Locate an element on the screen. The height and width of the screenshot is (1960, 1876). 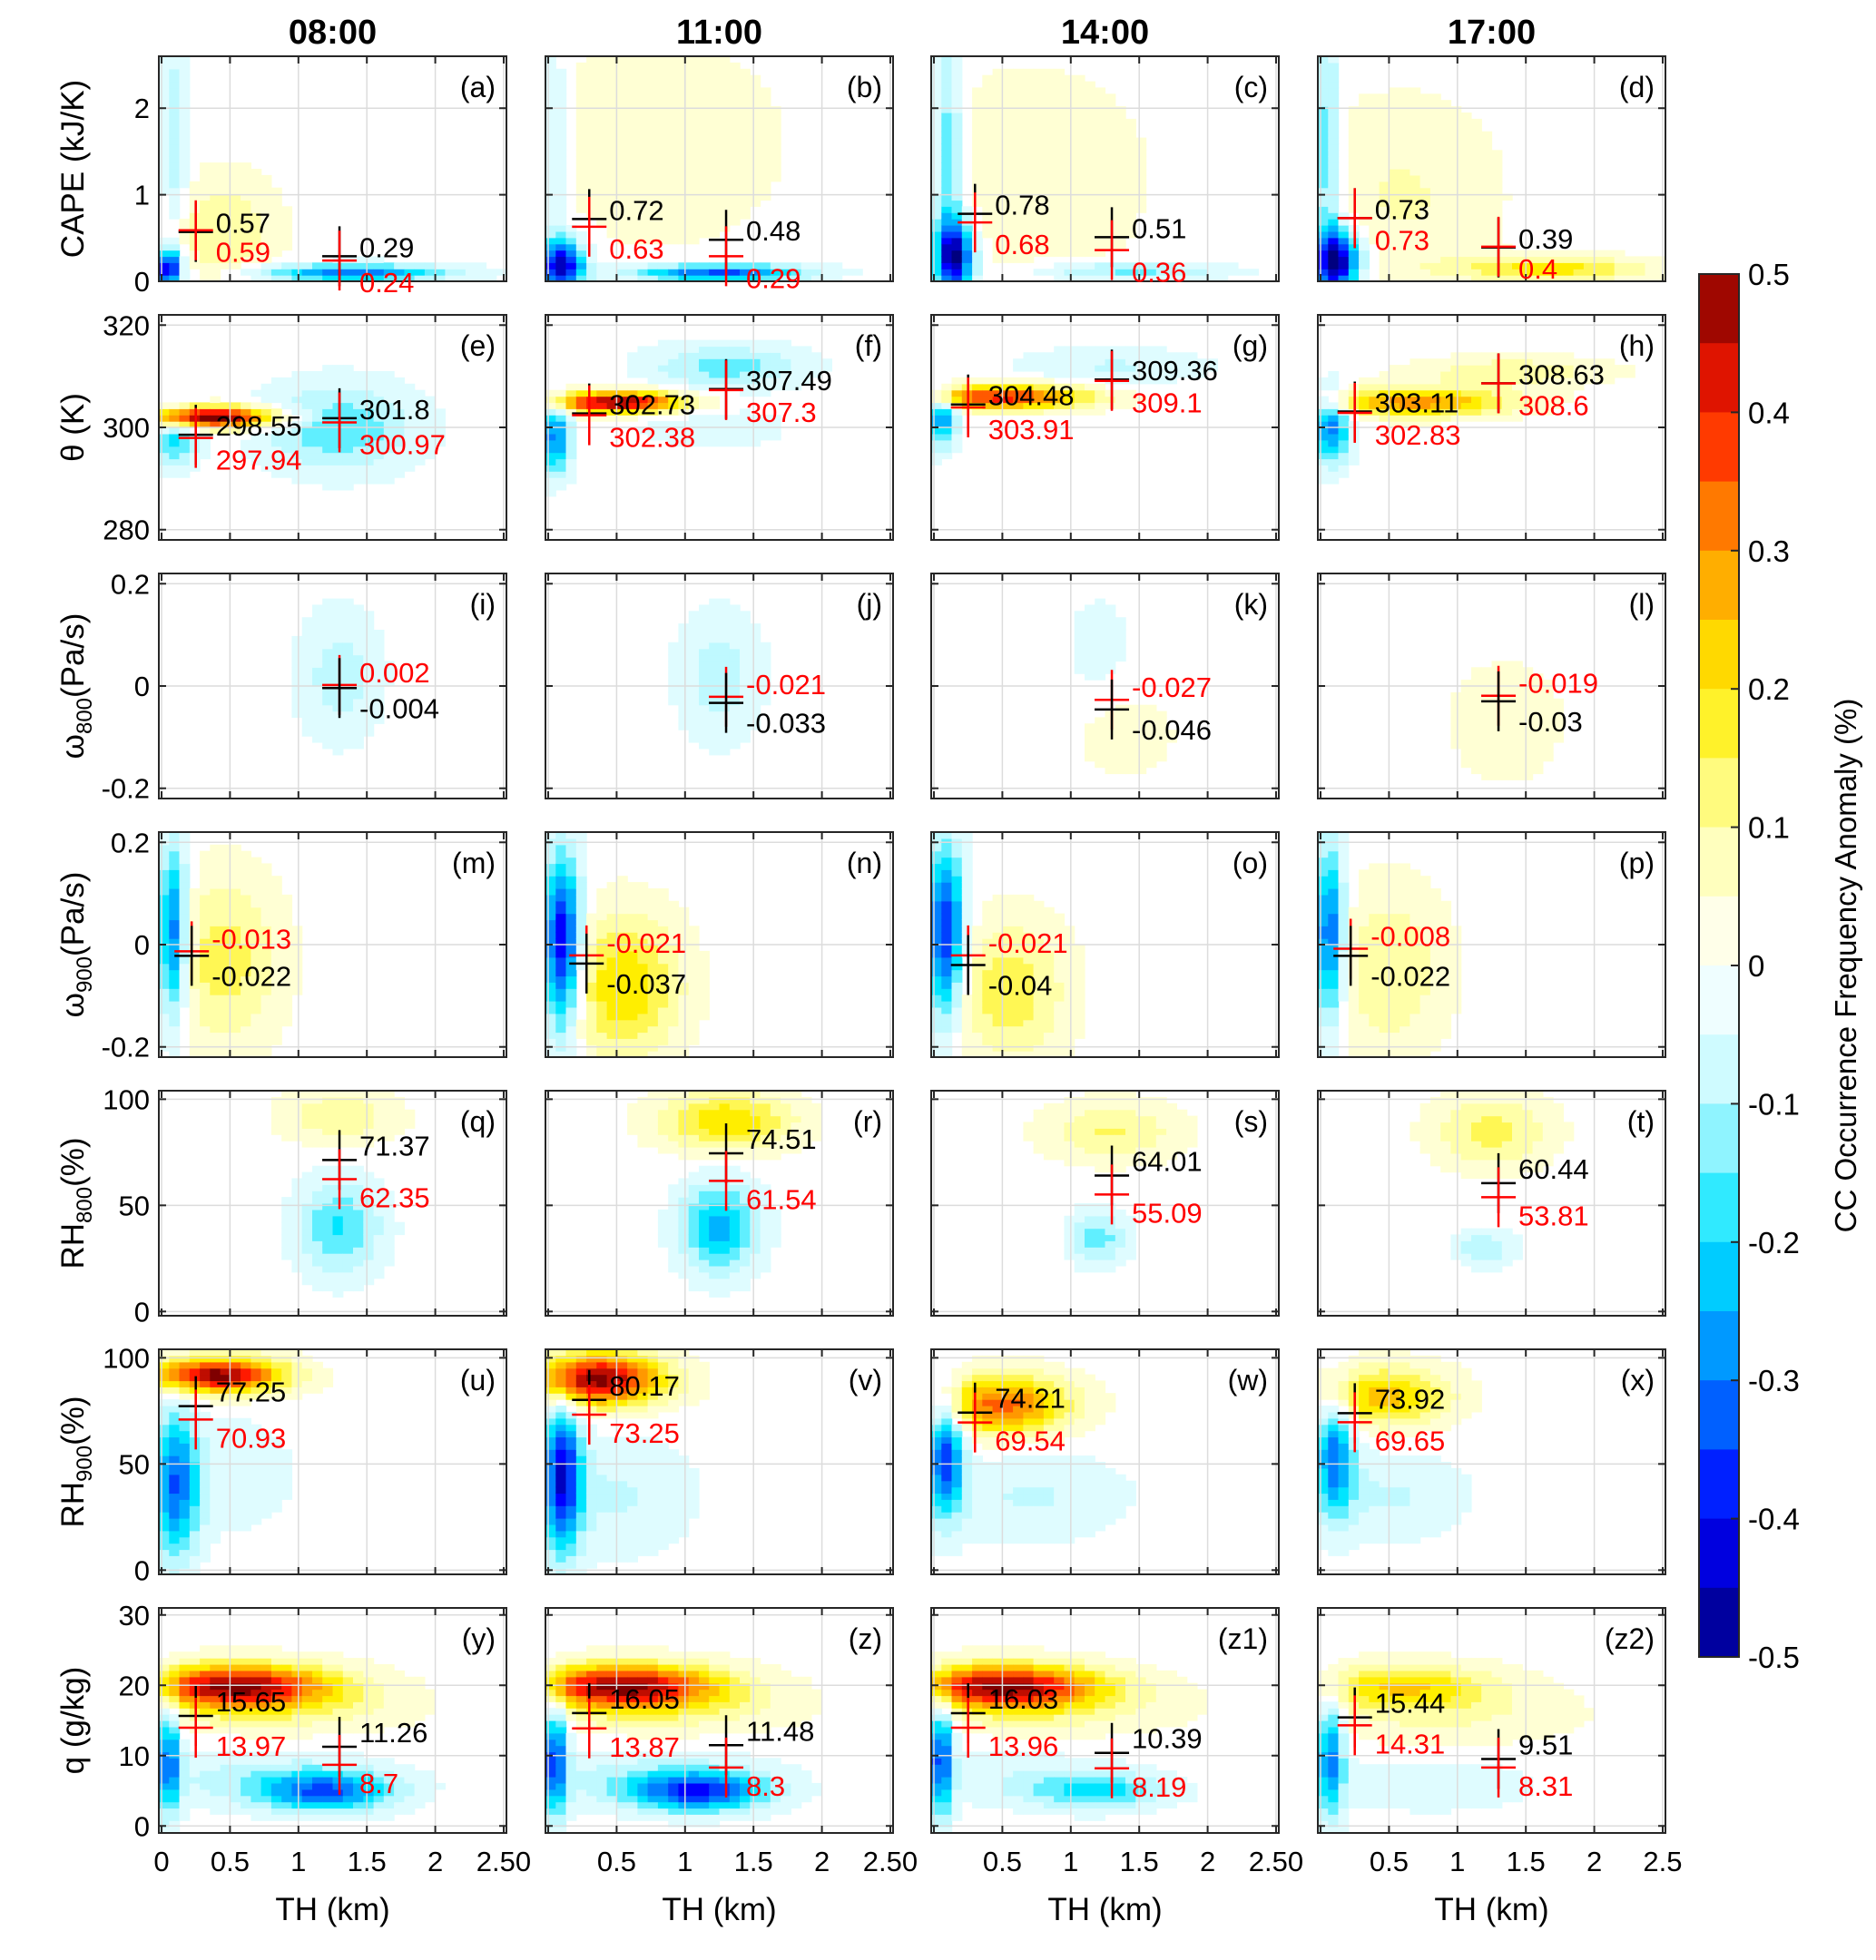
y-tick-label: 320 is located at coordinates (127, 325).